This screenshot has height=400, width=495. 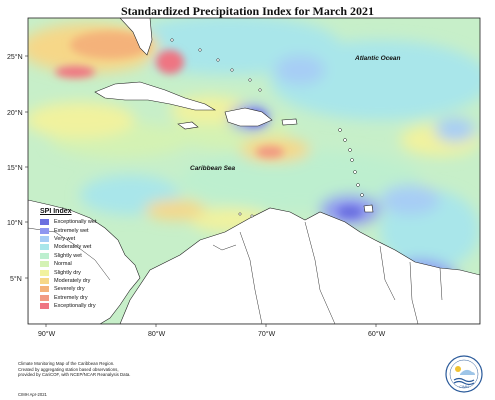 I want to click on lon-tick-label: 70°W, so click(x=267, y=334).